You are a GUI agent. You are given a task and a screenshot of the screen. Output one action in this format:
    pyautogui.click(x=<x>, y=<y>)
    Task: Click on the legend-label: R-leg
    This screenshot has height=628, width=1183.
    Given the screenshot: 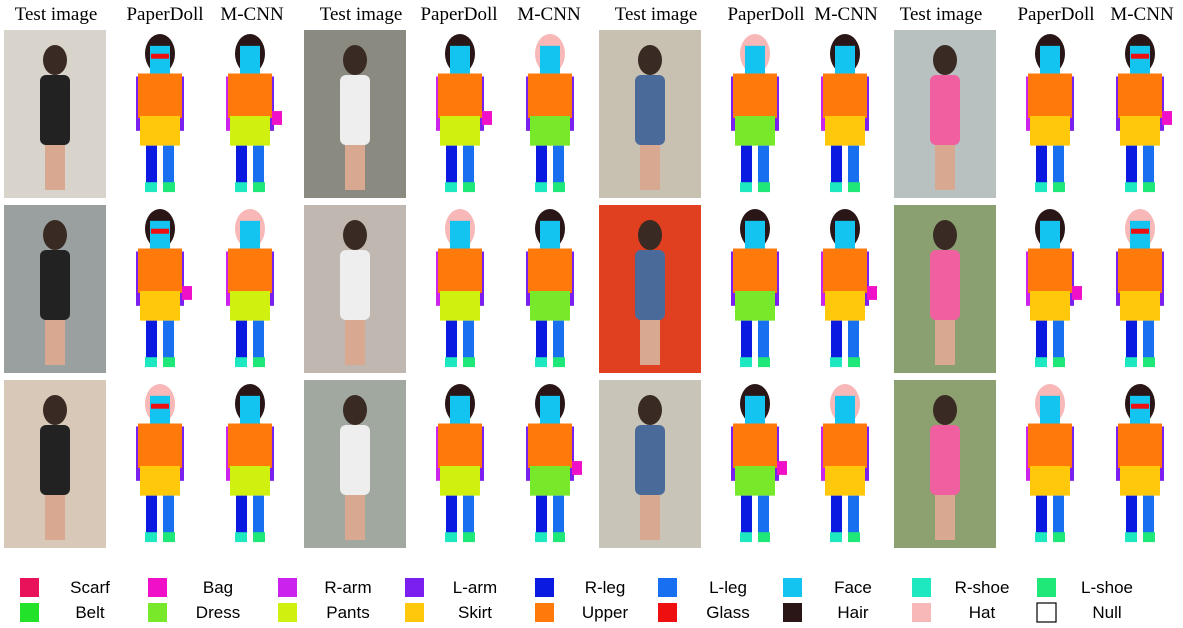 What is the action you would take?
    pyautogui.click(x=605, y=587)
    